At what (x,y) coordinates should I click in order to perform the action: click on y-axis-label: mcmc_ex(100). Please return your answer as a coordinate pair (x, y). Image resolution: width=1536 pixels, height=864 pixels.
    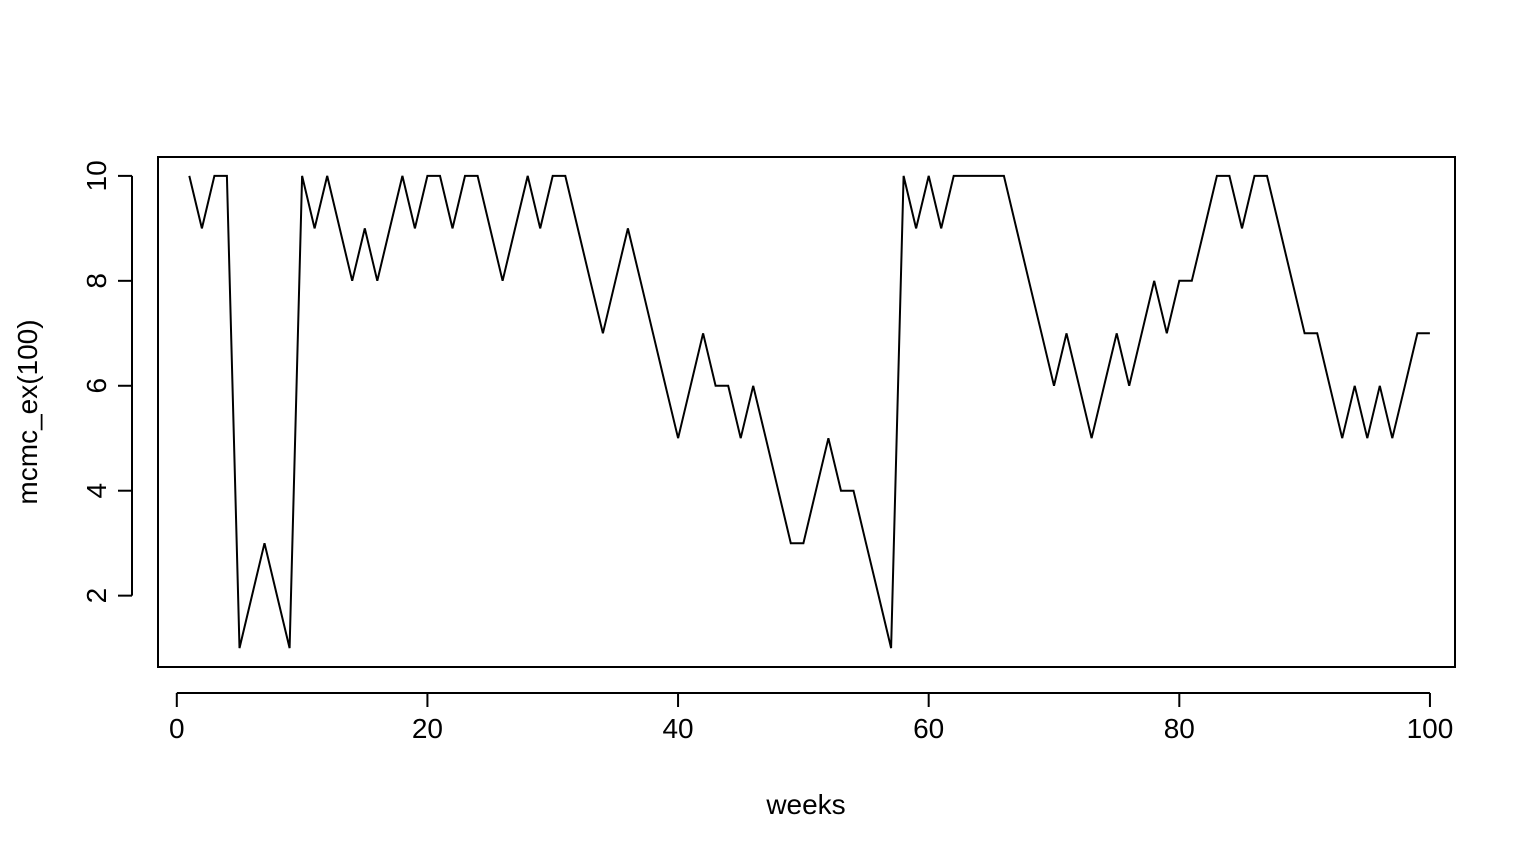
    Looking at the image, I should click on (27, 411).